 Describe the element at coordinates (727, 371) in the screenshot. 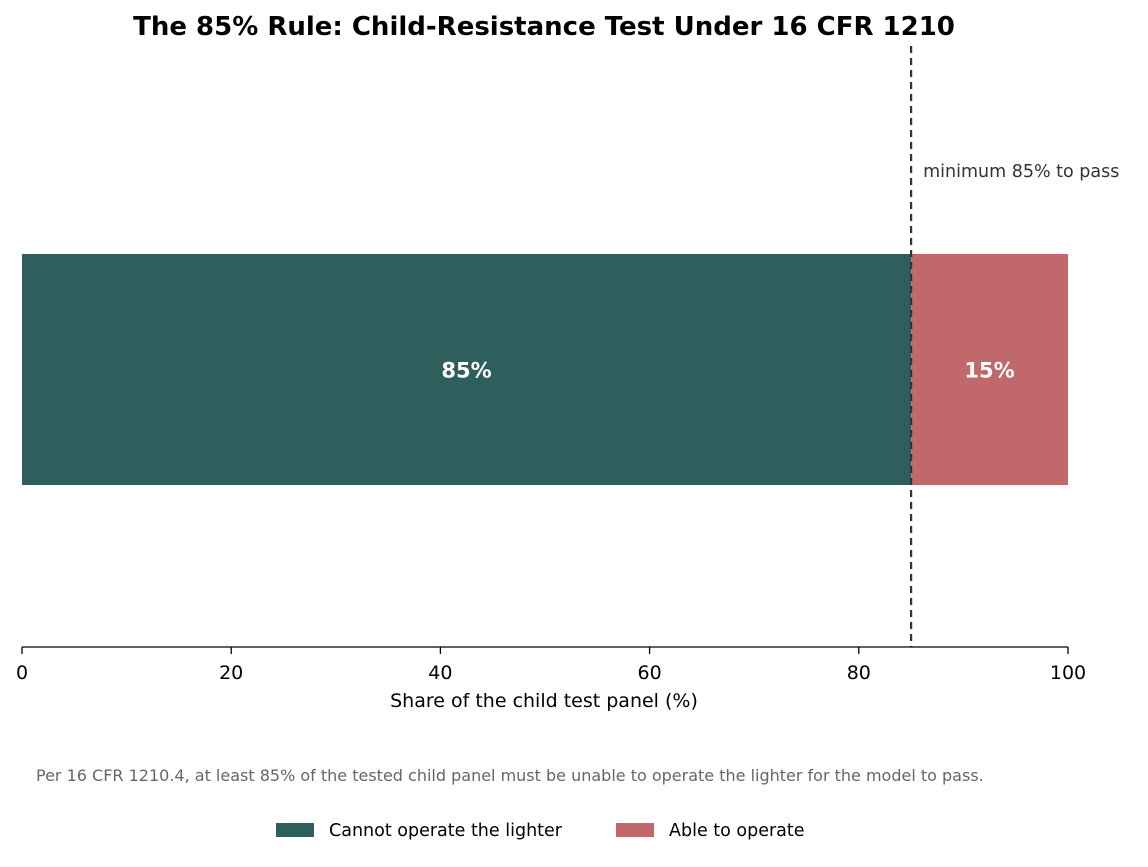

I see `bar-labels-group: 85% 15%` at that location.